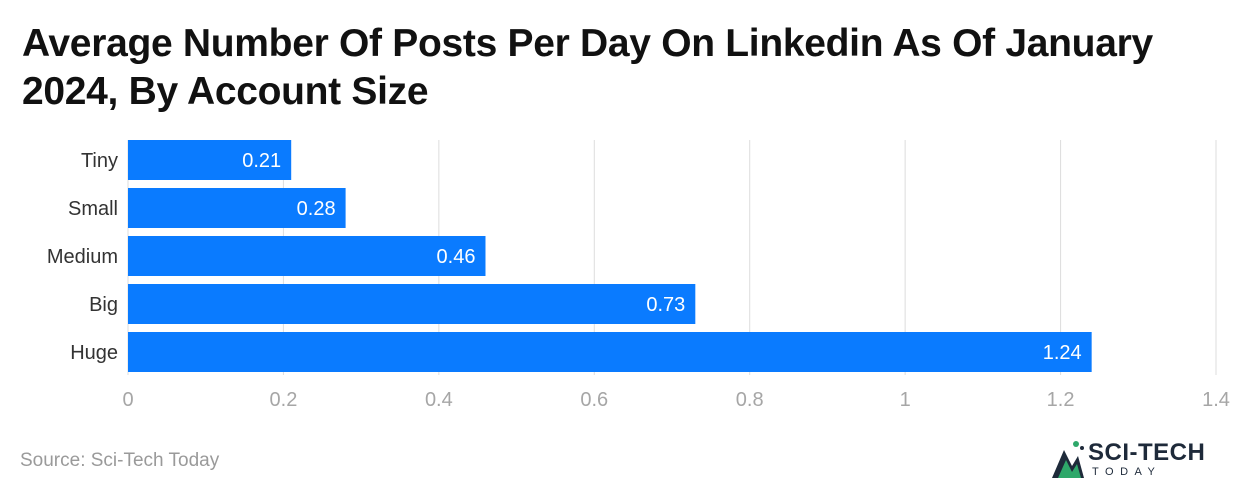  I want to click on x-tick-label: 1.4, so click(1216, 400).